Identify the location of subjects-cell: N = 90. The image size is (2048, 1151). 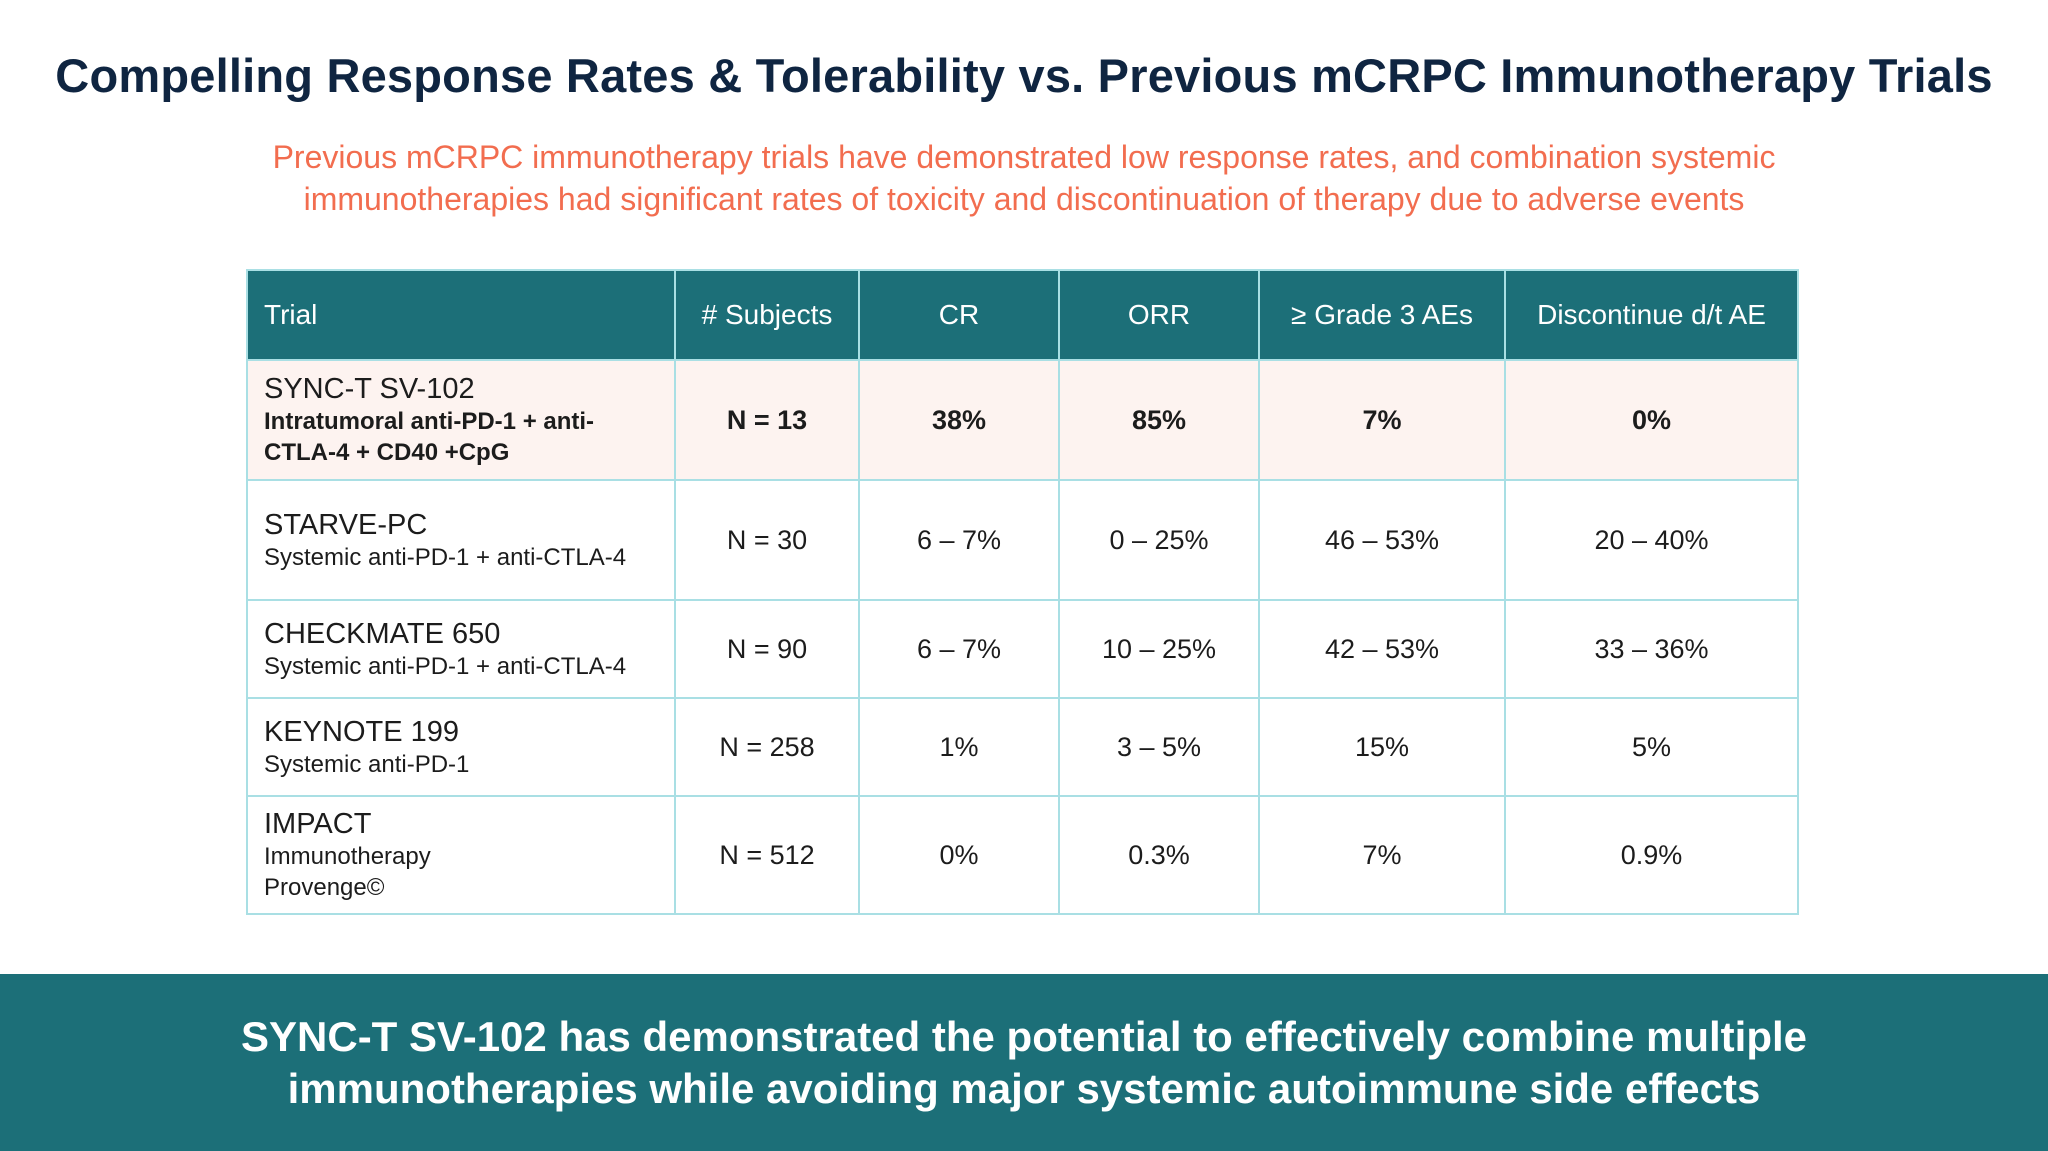
(767, 649).